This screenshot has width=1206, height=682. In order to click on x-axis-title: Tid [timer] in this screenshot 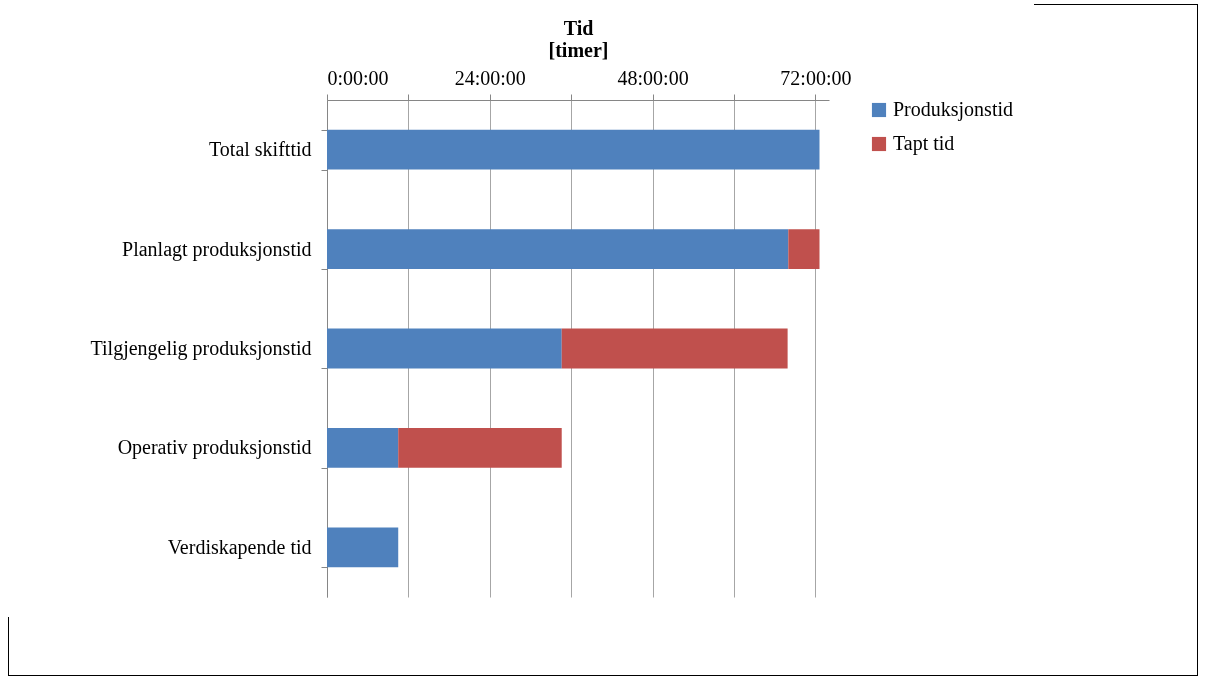, I will do `click(578, 38)`.